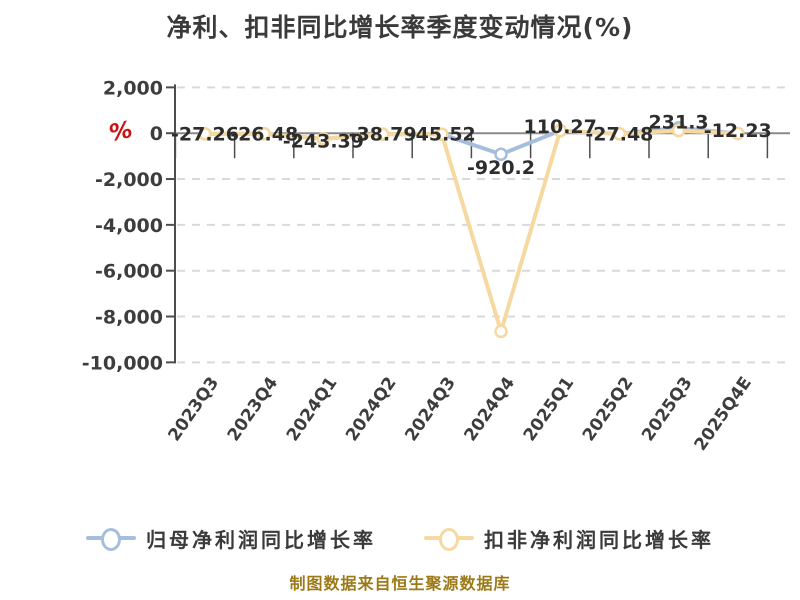 The height and width of the screenshot is (600, 800). Describe the element at coordinates (129, 180) in the screenshot. I see `y-tick-label: -2,000` at that location.